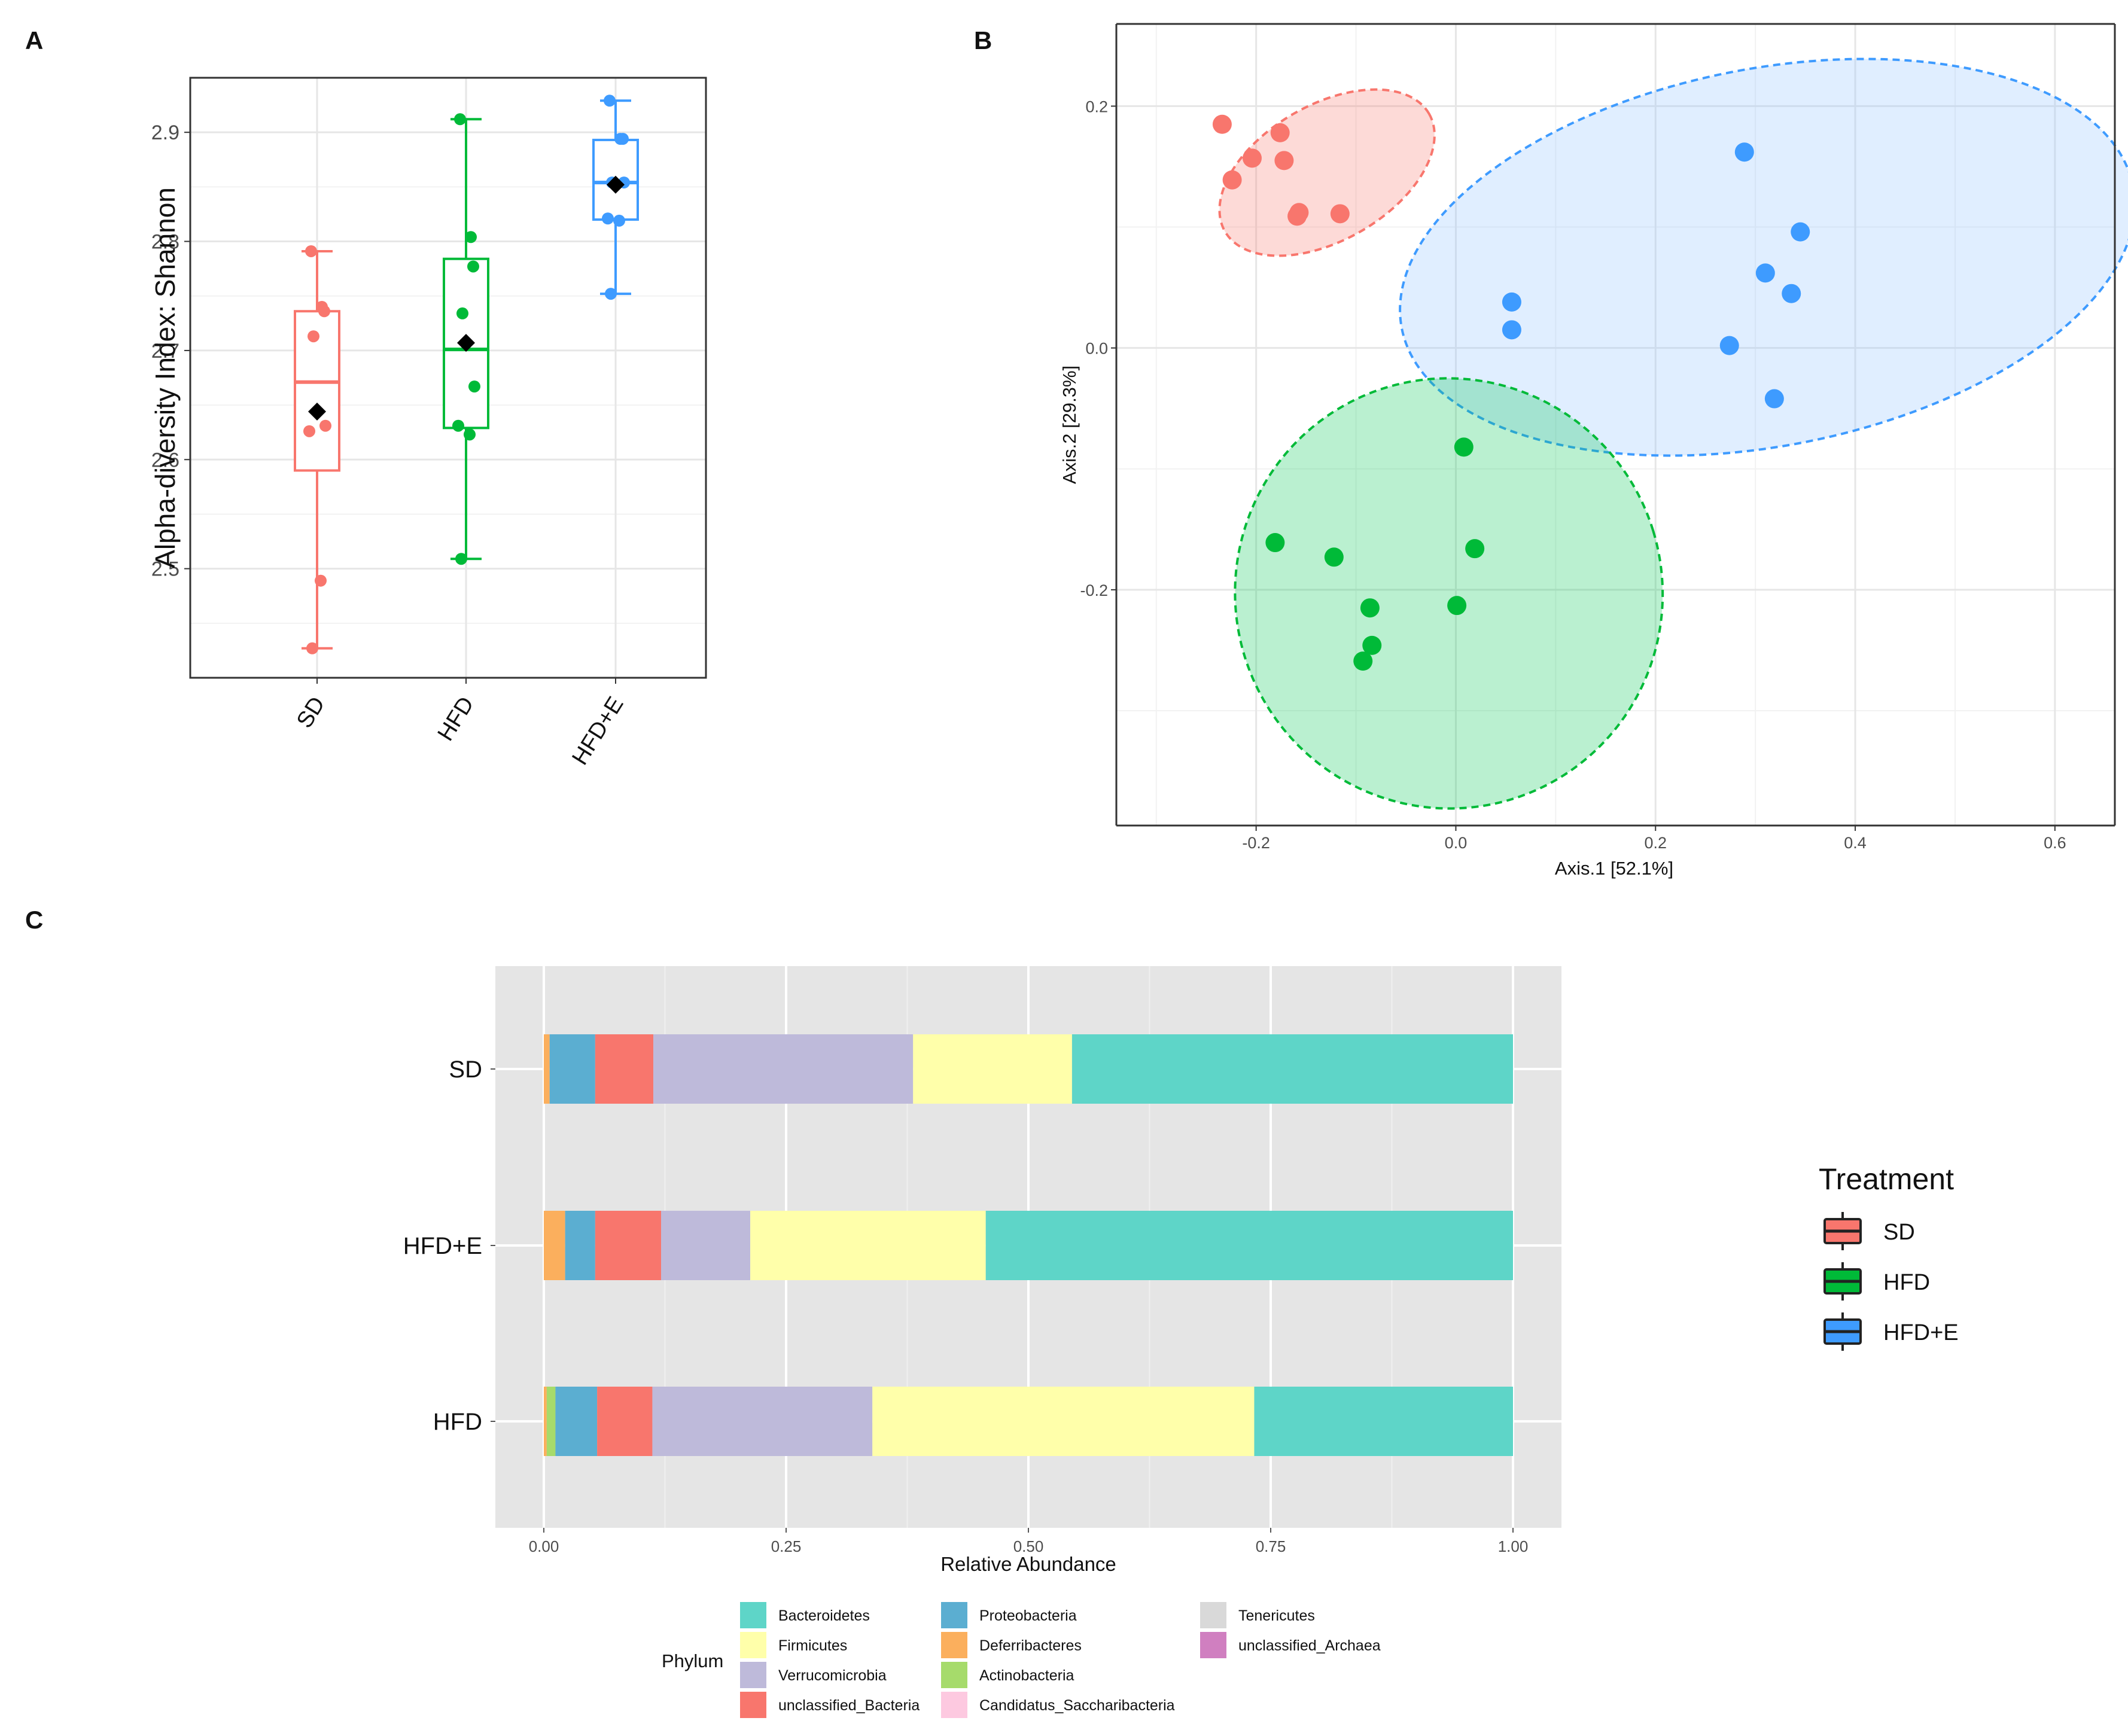  I want to click on x-tick-label: 1.00, so click(1513, 1546).